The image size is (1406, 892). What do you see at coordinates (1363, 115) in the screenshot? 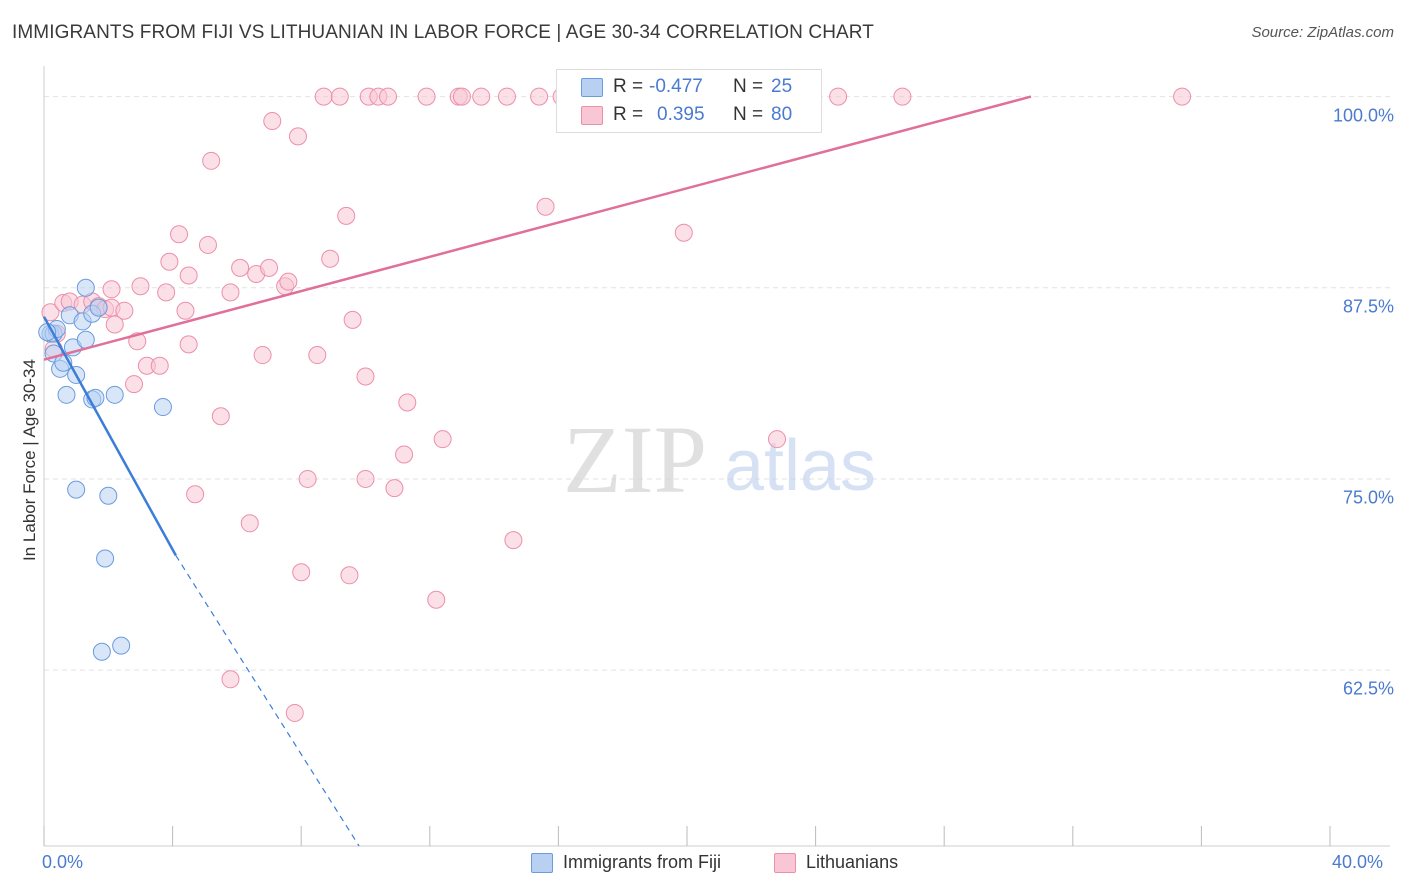
I see `y-tick-label: 100.0%` at bounding box center [1363, 115].